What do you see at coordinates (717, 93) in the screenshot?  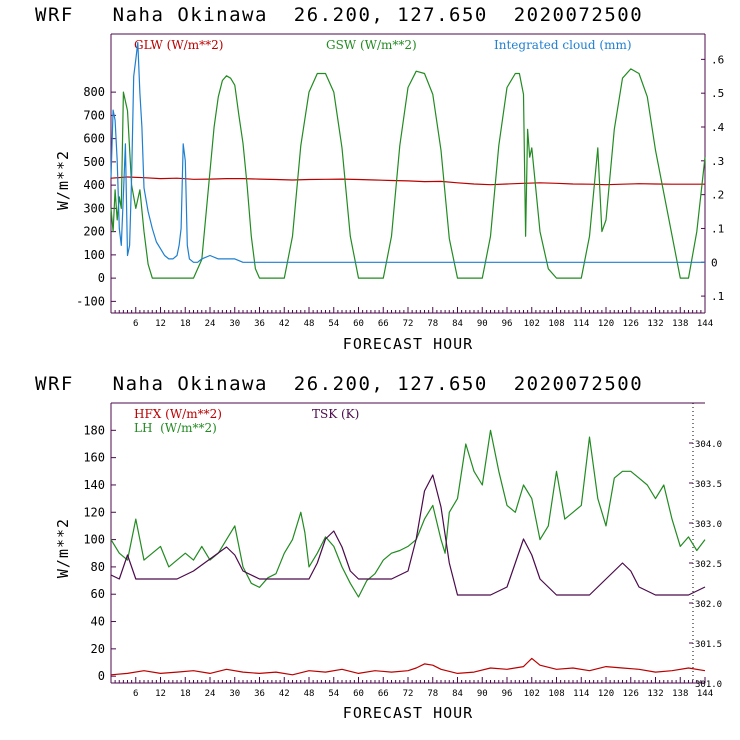 I see `y2-tick-label: .5` at bounding box center [717, 93].